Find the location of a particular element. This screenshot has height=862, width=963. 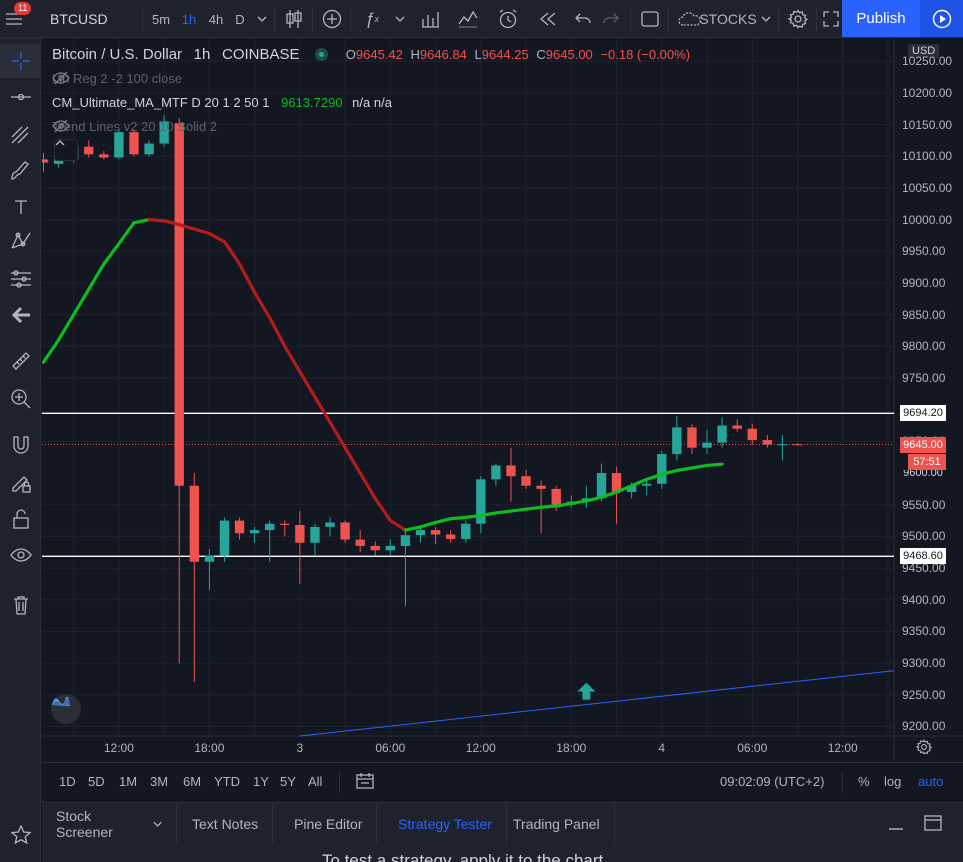

range-5d: 5D is located at coordinates (96, 781).